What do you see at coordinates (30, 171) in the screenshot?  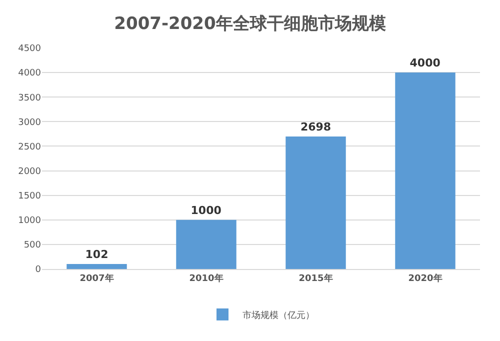 I see `y-tick-label: 2000` at bounding box center [30, 171].